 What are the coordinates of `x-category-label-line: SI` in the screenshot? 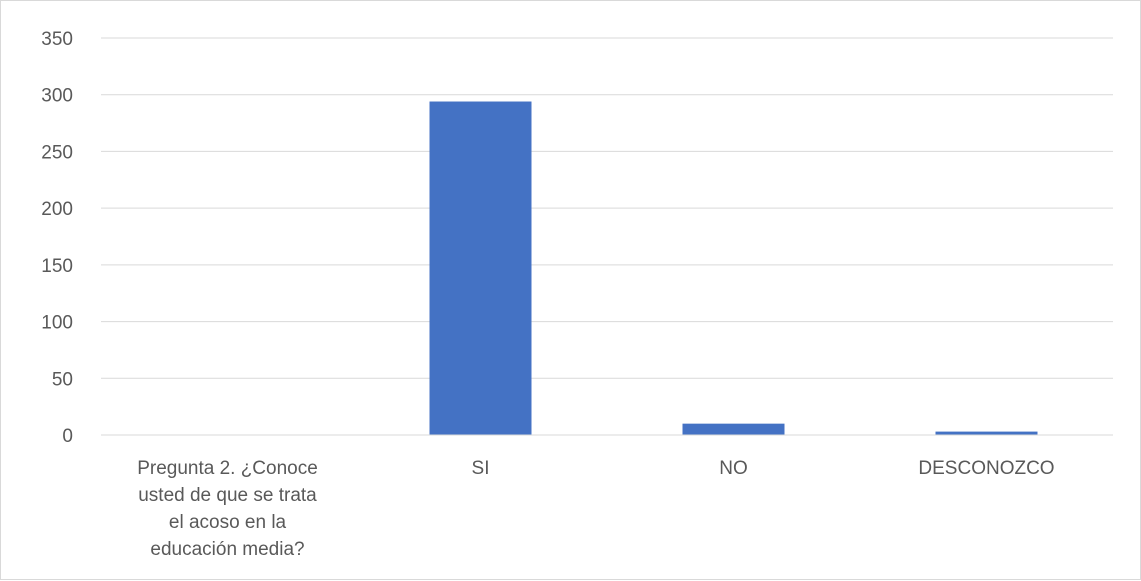 It's located at (481, 468).